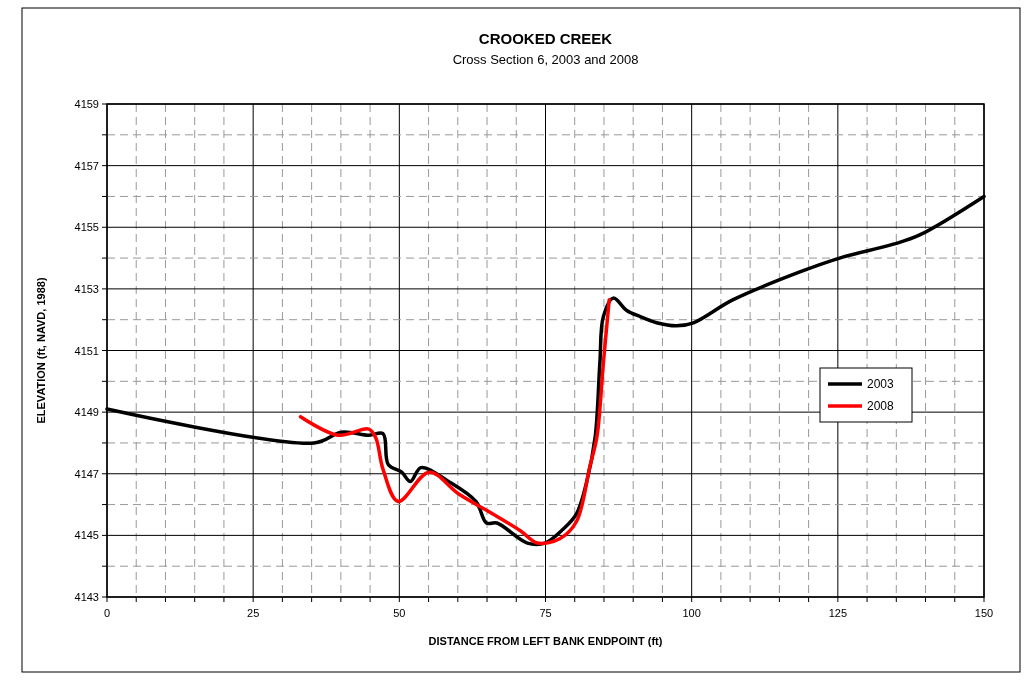 The width and height of the screenshot is (1029, 681). What do you see at coordinates (399, 613) in the screenshot?
I see `x-tick-label: 50` at bounding box center [399, 613].